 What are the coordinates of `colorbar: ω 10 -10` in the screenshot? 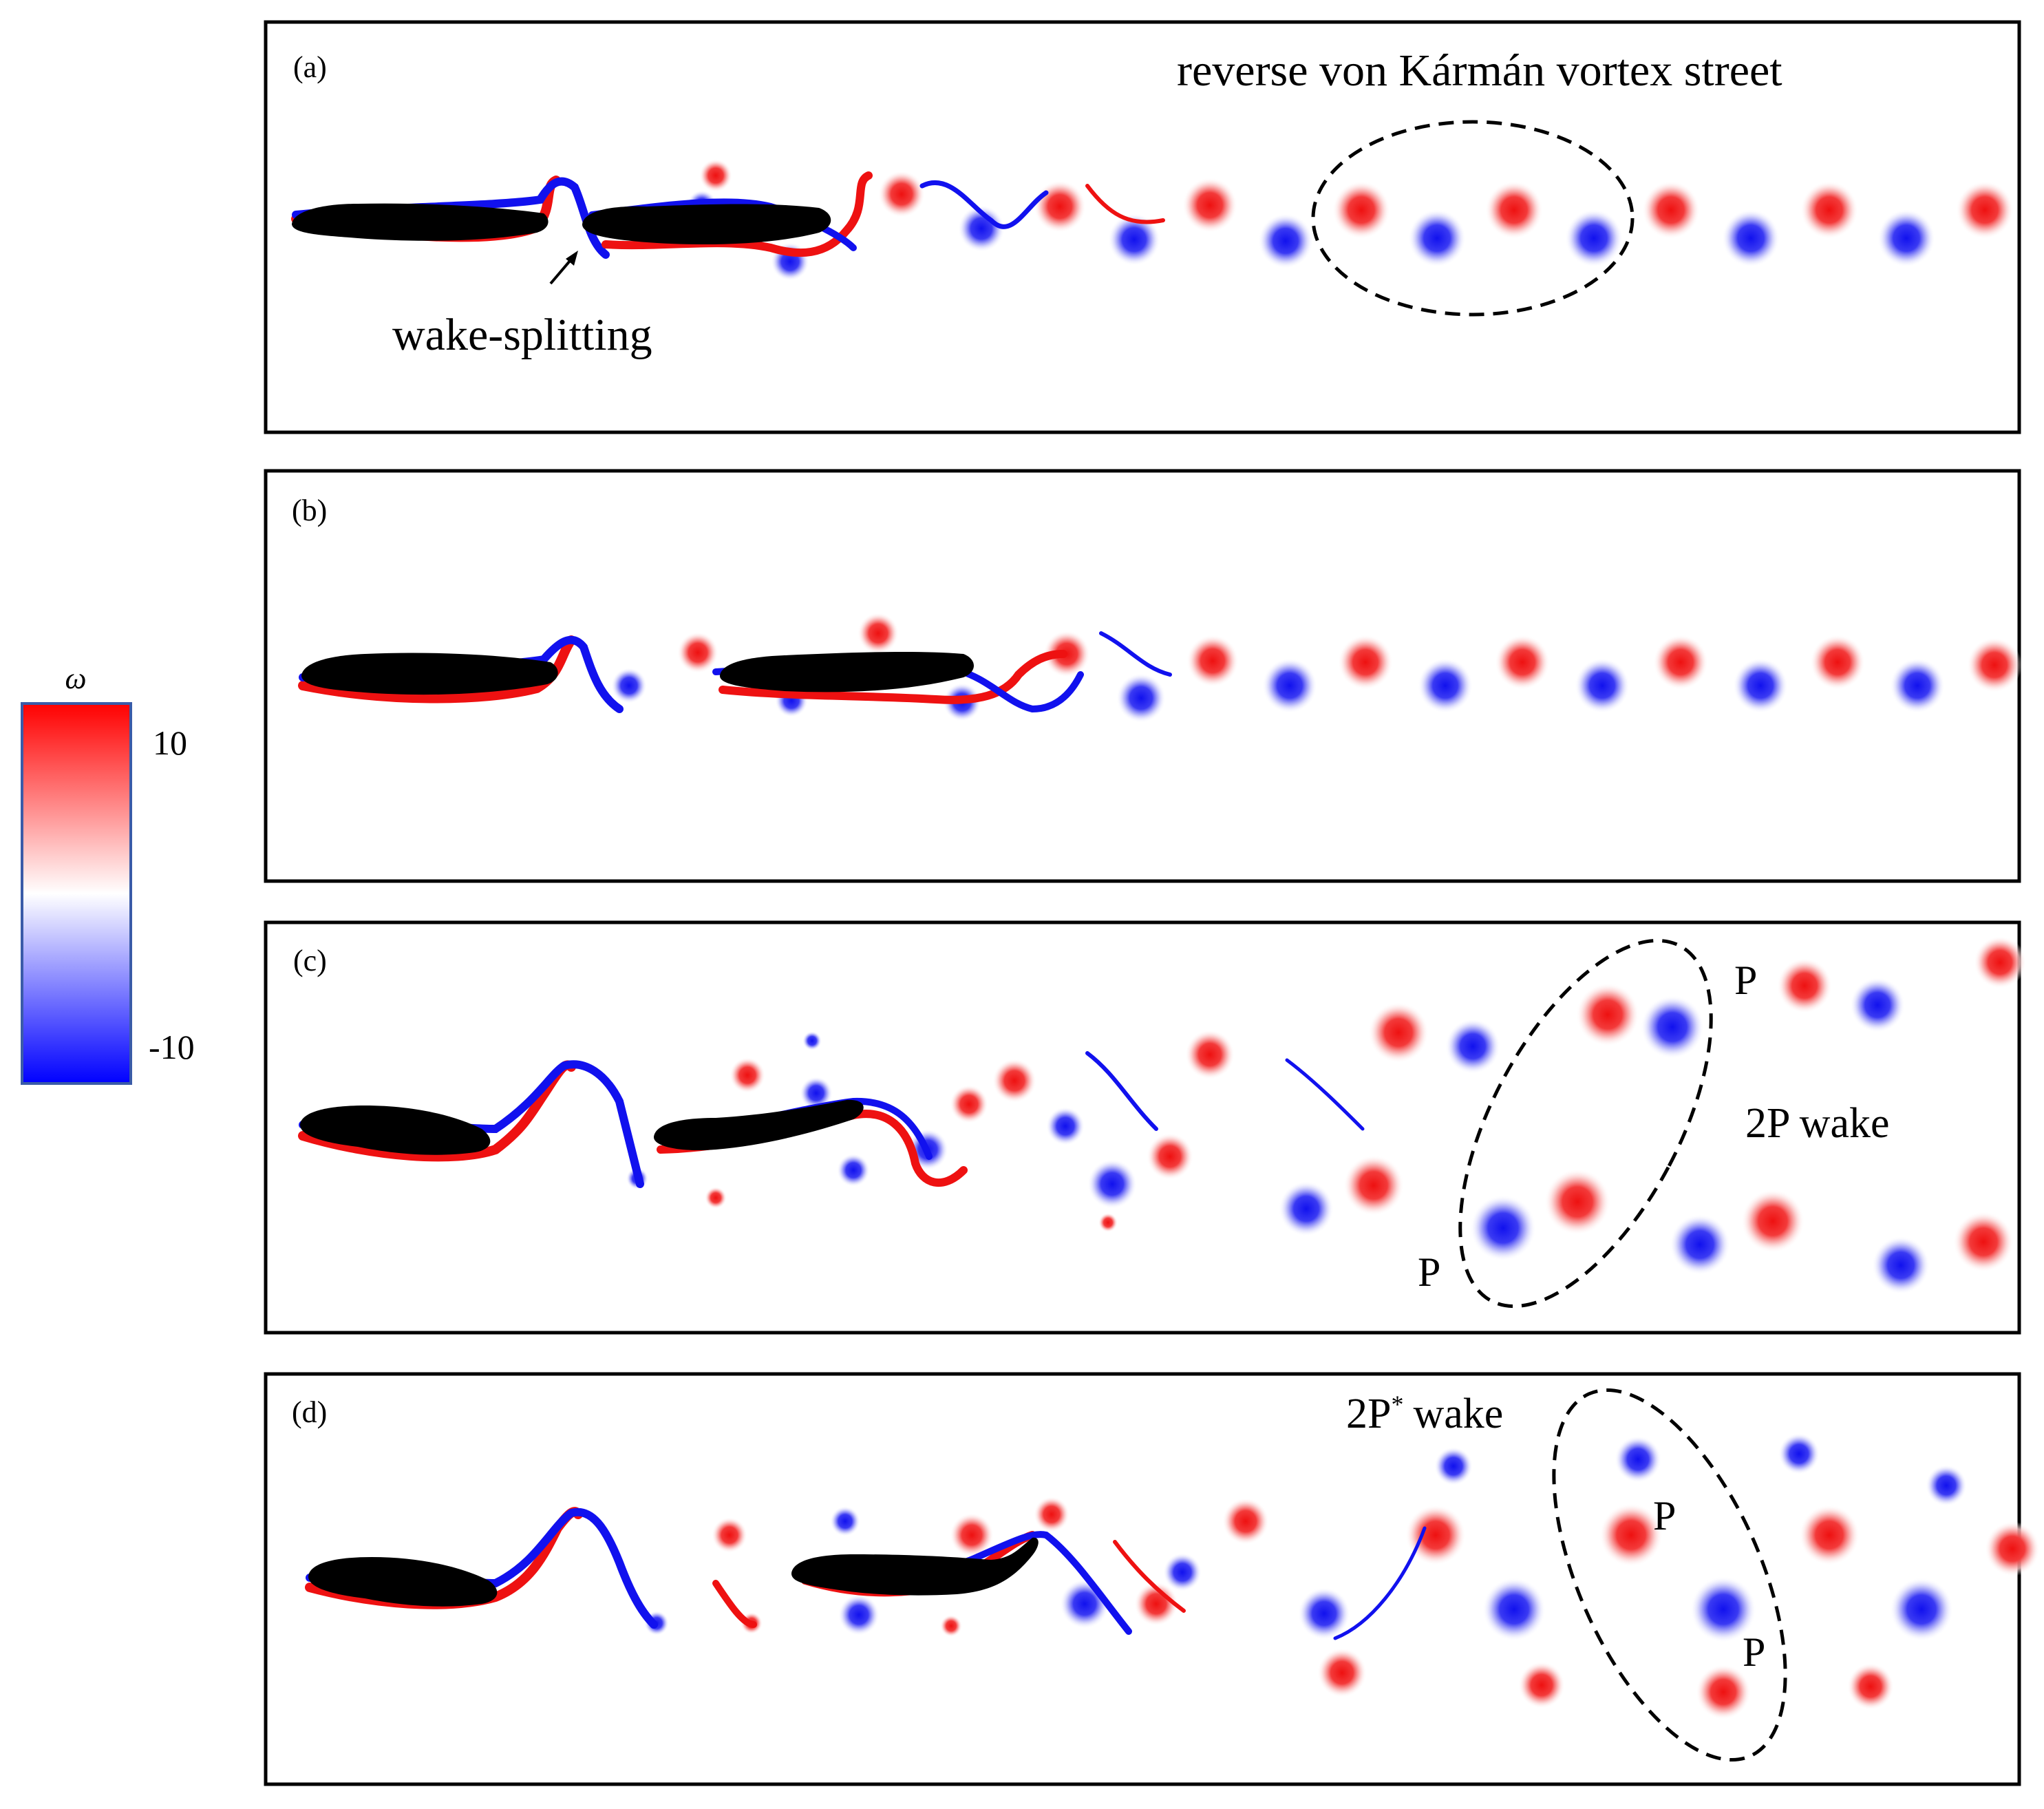 It's located at (108, 873).